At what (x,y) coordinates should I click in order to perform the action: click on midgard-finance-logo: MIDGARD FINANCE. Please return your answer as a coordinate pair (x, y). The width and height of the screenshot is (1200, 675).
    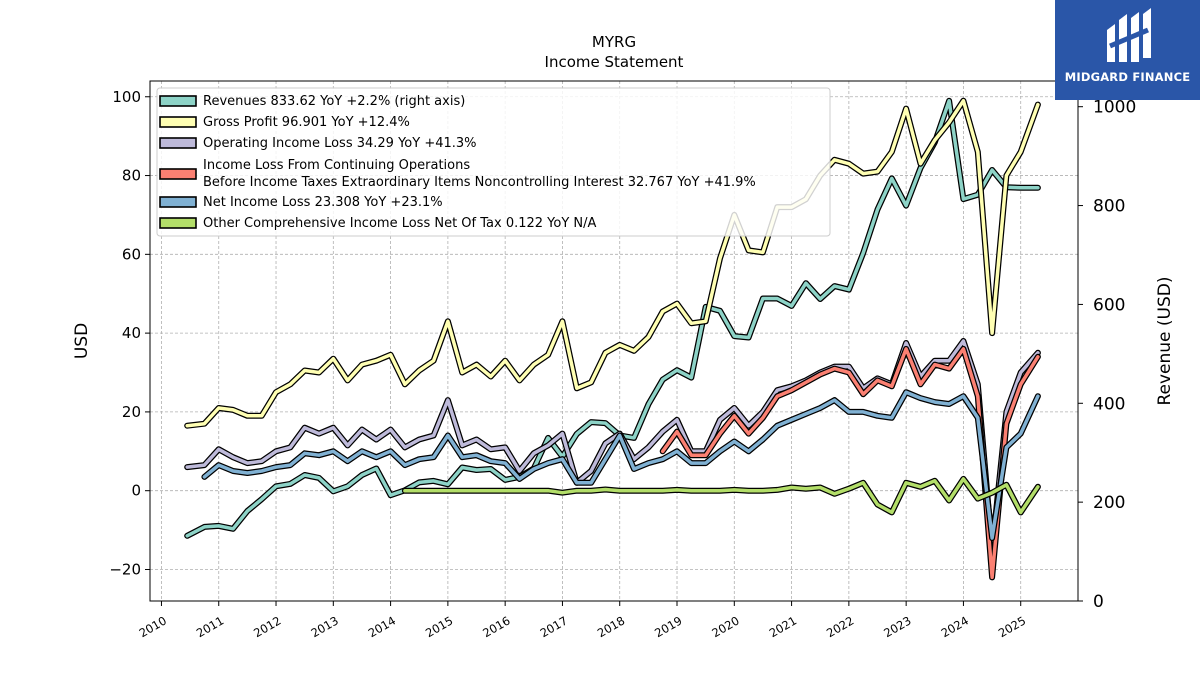
    Looking at the image, I should click on (1127, 50).